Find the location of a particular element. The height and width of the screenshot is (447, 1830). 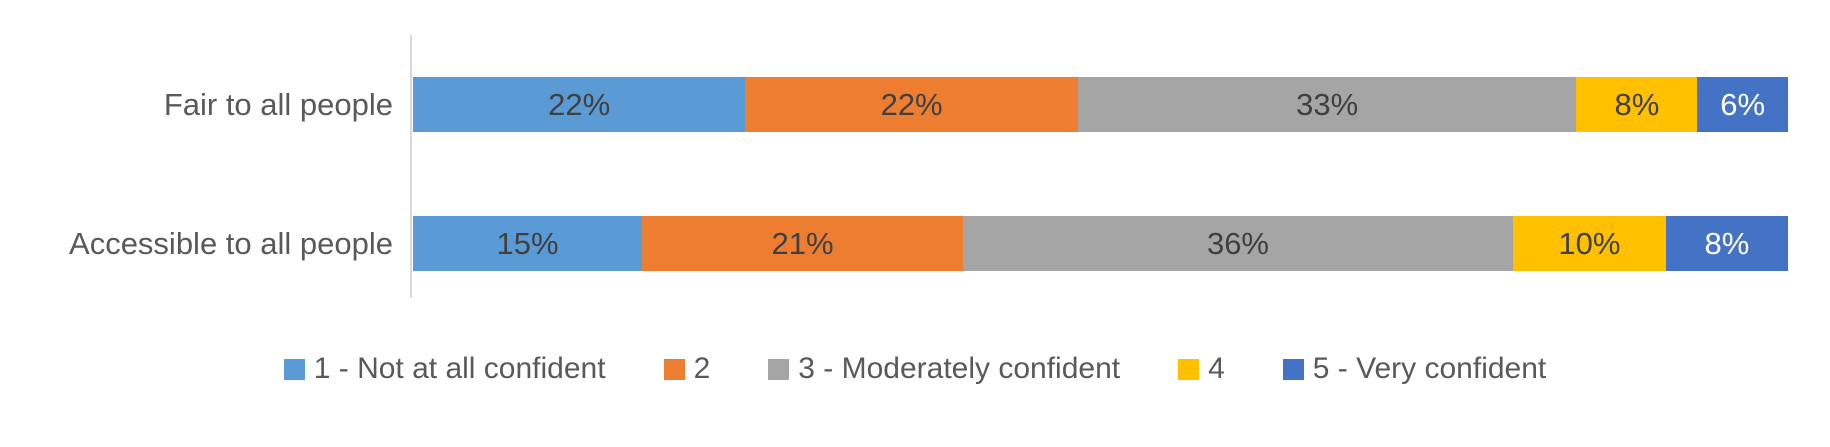

data-label: 36% is located at coordinates (1237, 243).